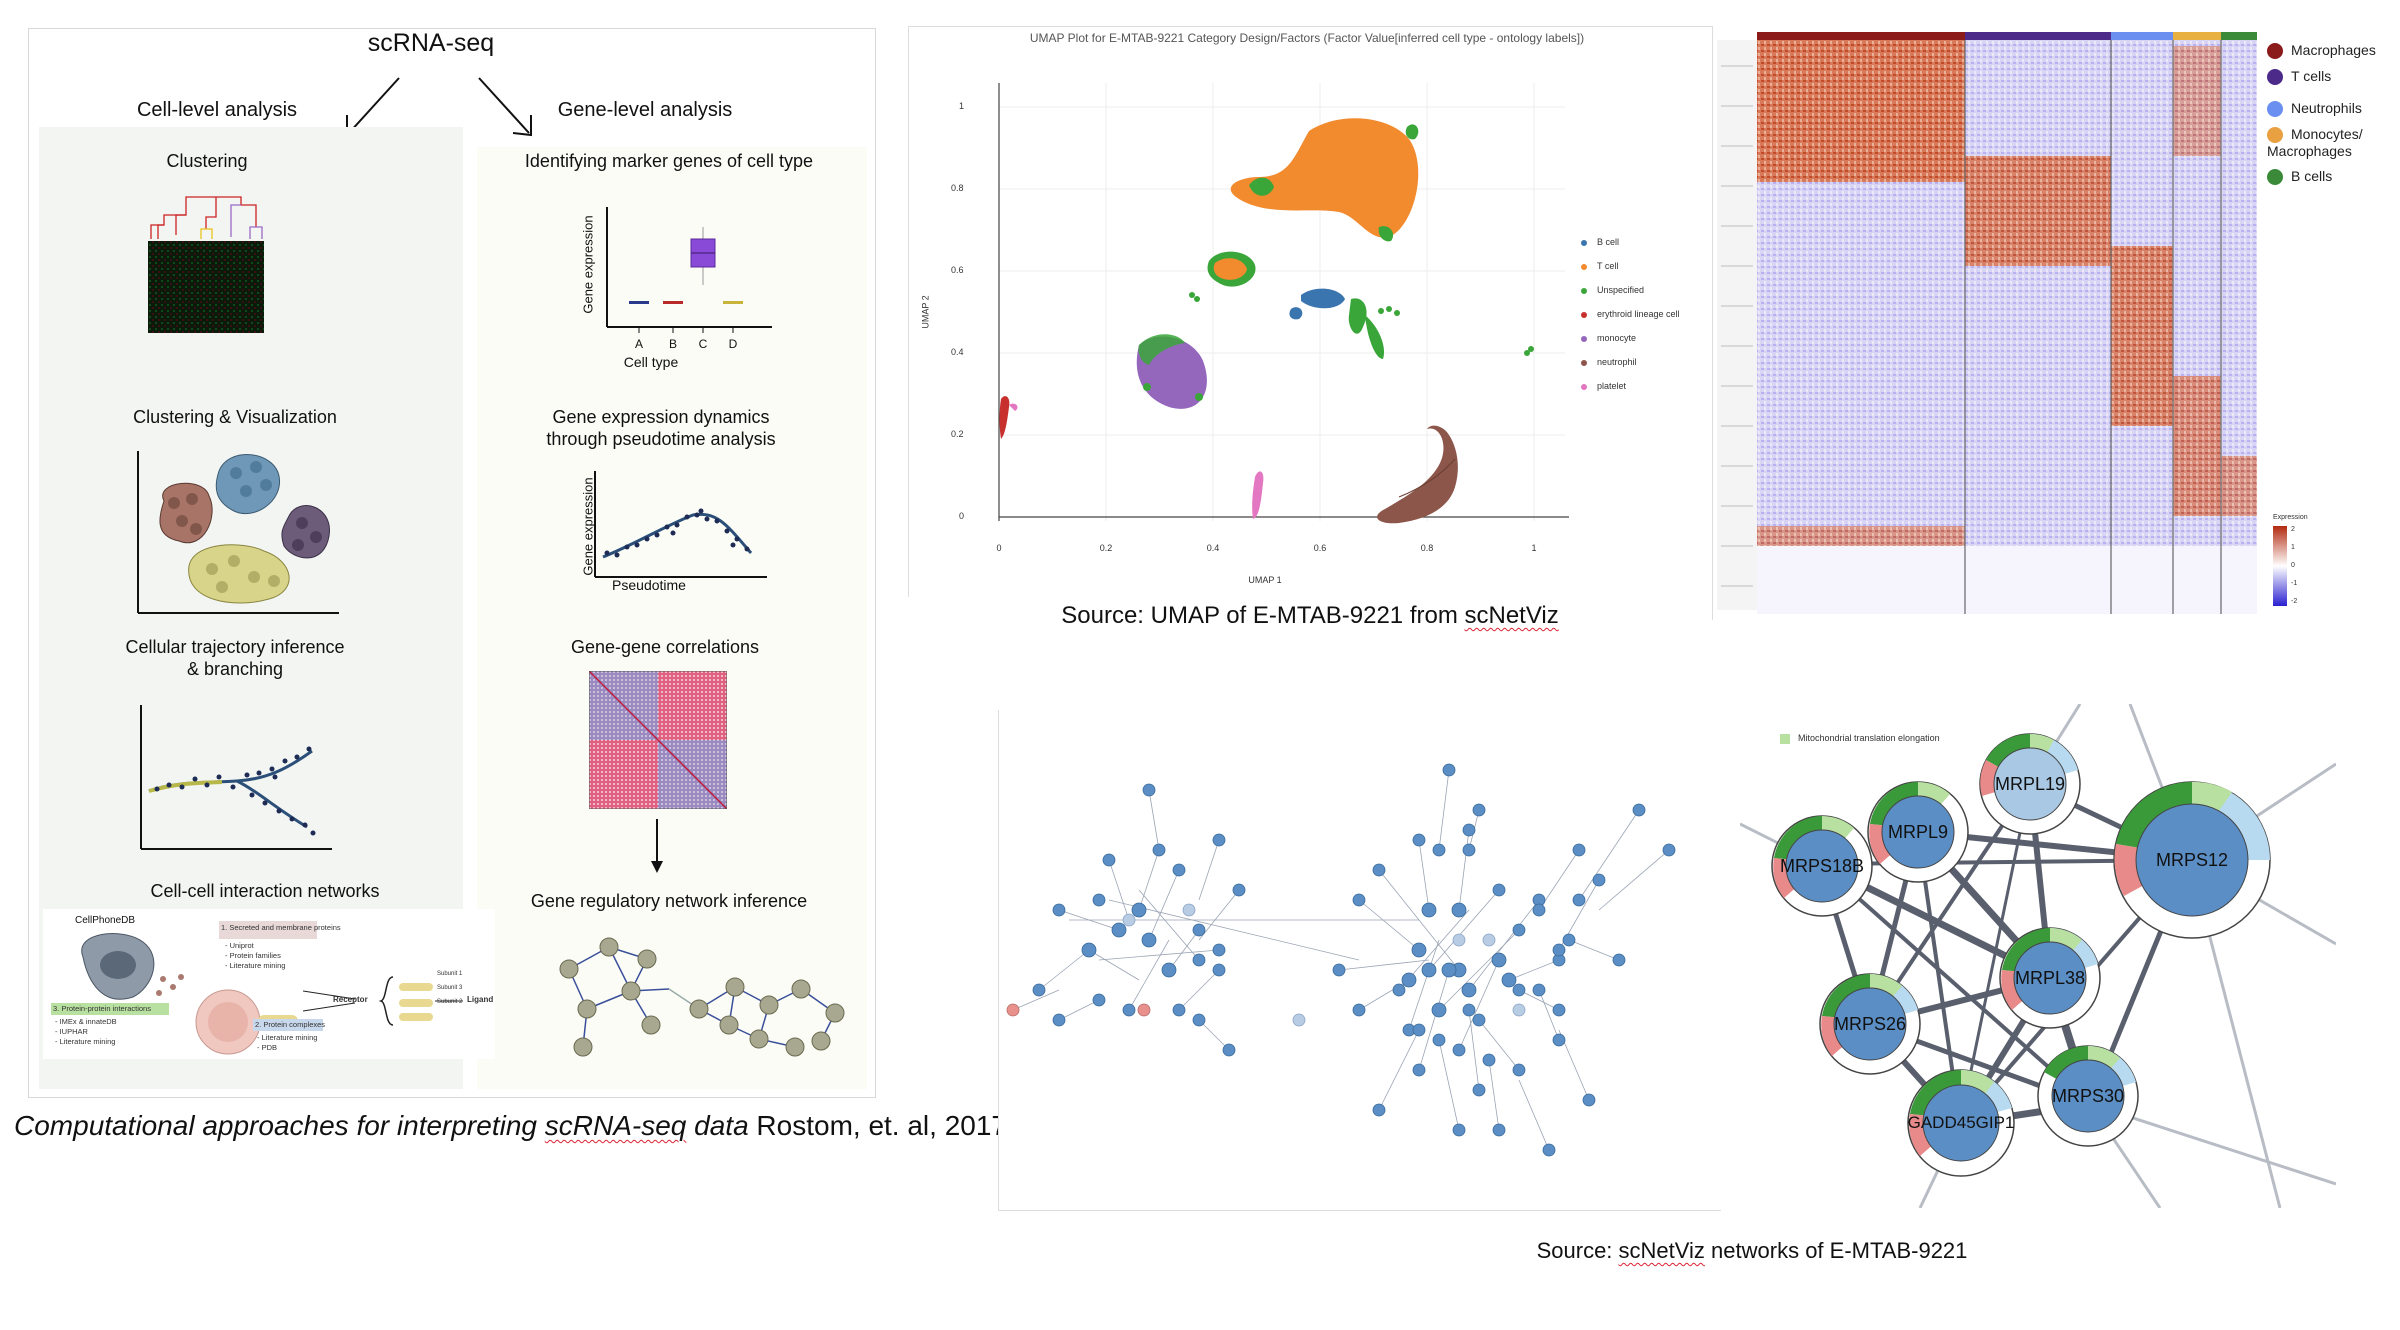  I want to click on trajectory-label-1: Cellular trajectory inference, so click(235, 647).